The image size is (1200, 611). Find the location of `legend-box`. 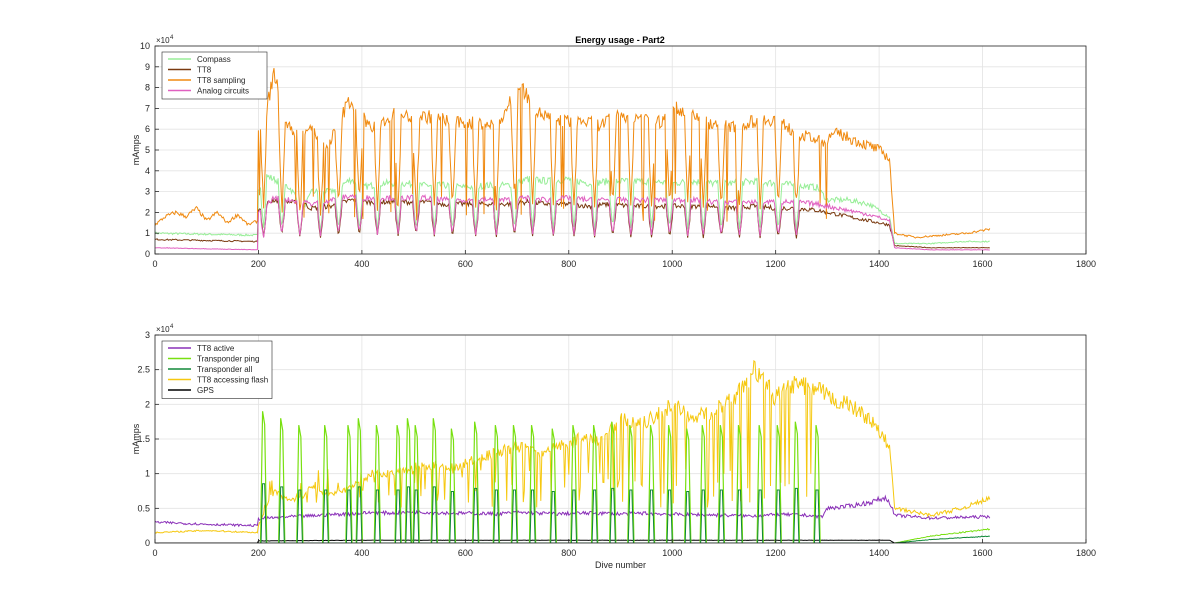

legend-box is located at coordinates (217, 369).